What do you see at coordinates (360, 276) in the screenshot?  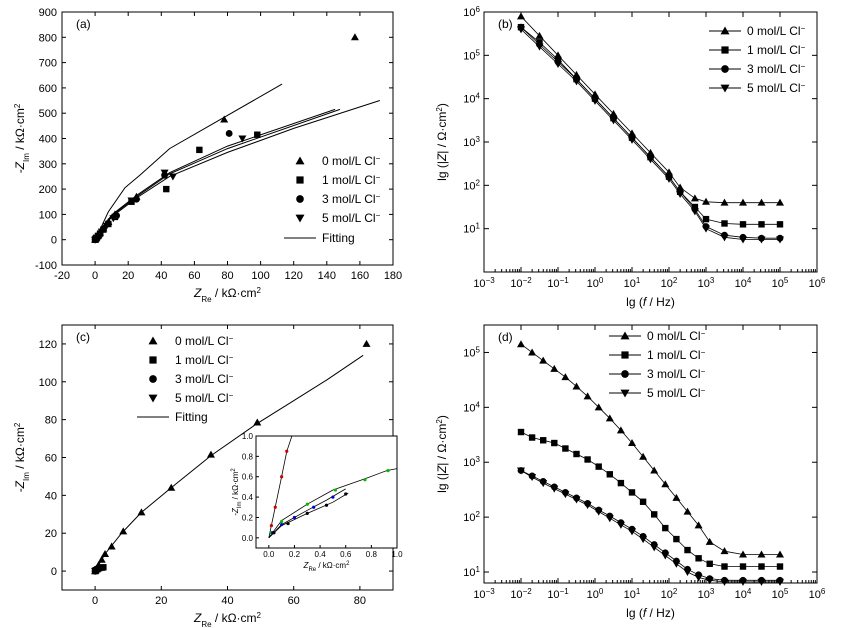 I see `x-tick-label: 160` at bounding box center [360, 276].